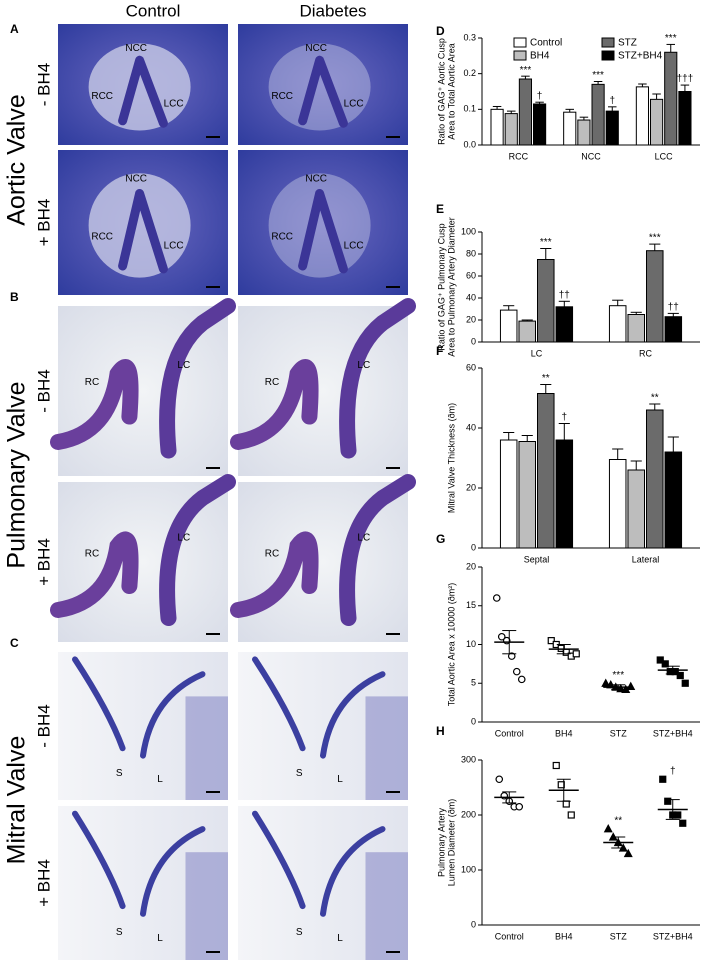  Describe the element at coordinates (174, 245) in the screenshot. I see `structure-label: LCC` at that location.